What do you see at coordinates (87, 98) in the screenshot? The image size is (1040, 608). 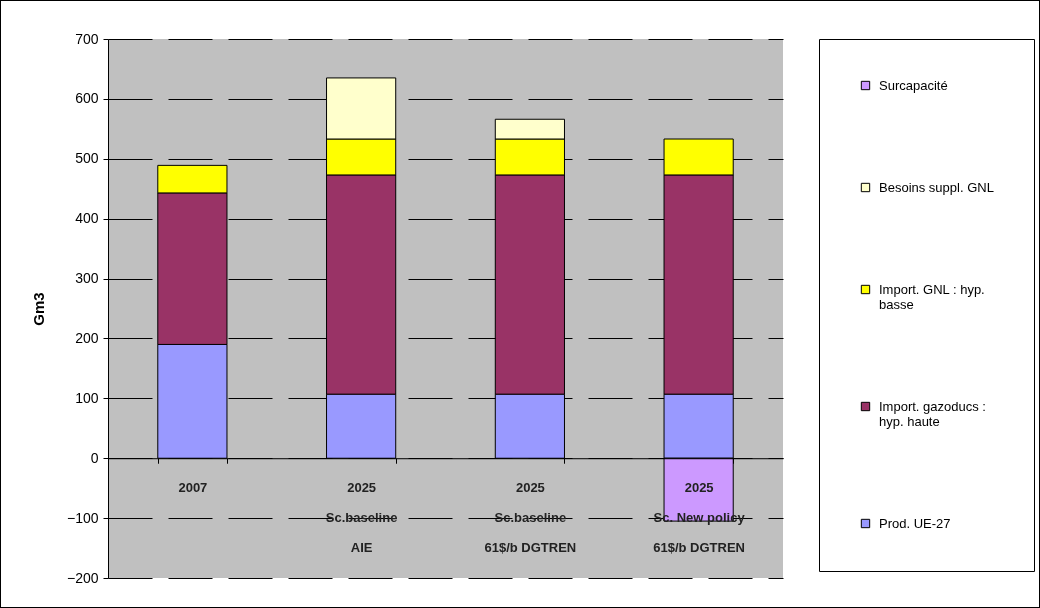 I see `y-tick-label: 600` at bounding box center [87, 98].